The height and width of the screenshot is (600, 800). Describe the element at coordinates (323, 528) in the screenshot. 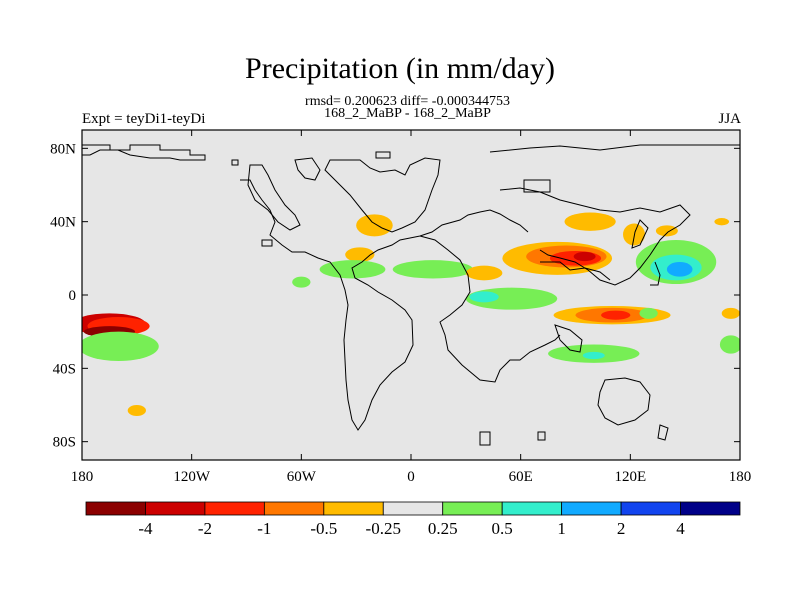

I see `colorbar-label: -0.5` at that location.